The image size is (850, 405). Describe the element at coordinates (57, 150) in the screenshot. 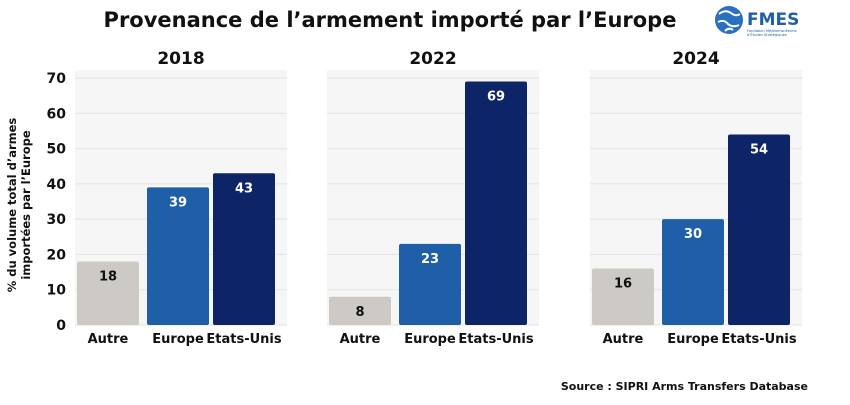

I see `y-tick-label: 50` at that location.